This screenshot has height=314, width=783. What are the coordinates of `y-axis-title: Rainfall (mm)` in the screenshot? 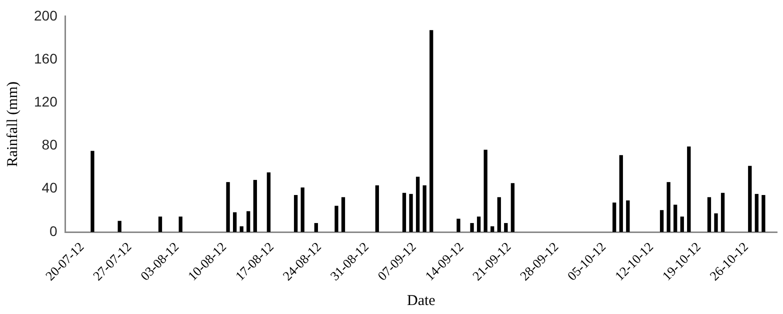 It's located at (12, 124).